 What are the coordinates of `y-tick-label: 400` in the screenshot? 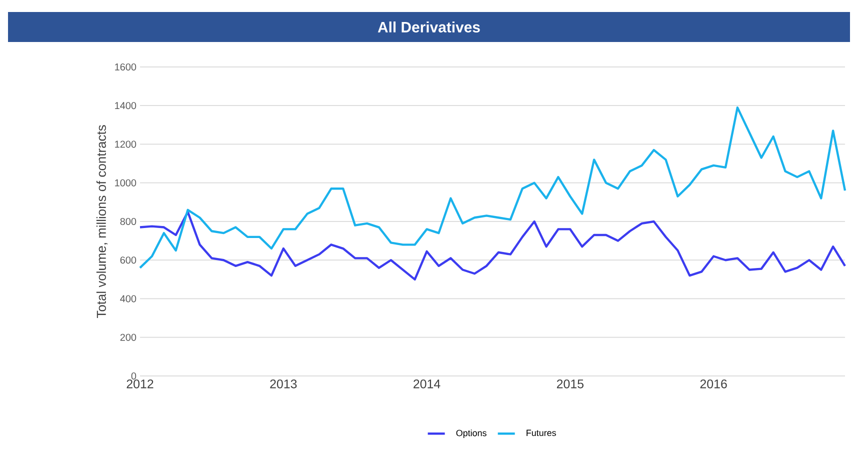 It's located at (128, 298).